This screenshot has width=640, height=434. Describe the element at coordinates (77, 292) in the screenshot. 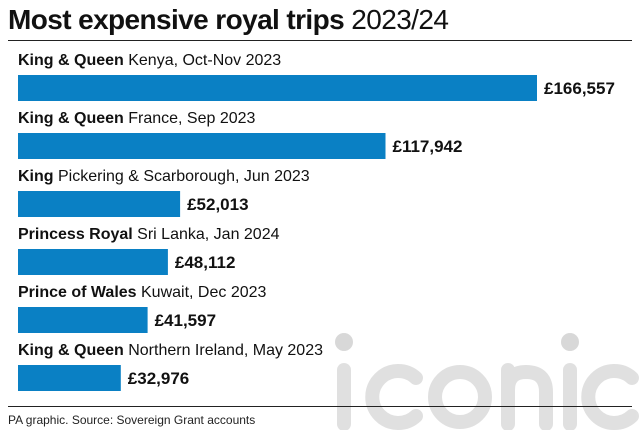

I see `category-label-who: Prince of Wales` at that location.